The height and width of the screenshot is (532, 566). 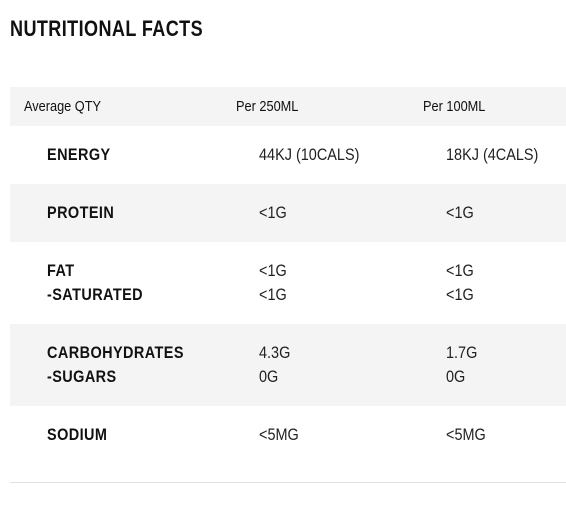 I want to click on page-title: NUTRITIONAL FACTS, so click(x=107, y=28).